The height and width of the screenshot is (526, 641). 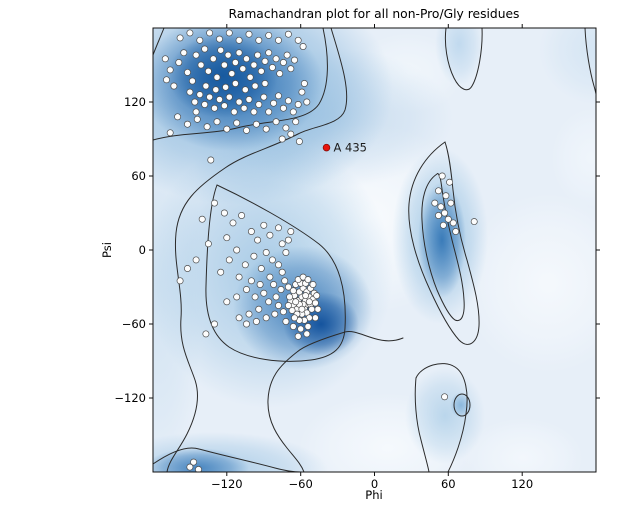 What do you see at coordinates (142, 250) in the screenshot?
I see `y-tick-label: 0` at bounding box center [142, 250].